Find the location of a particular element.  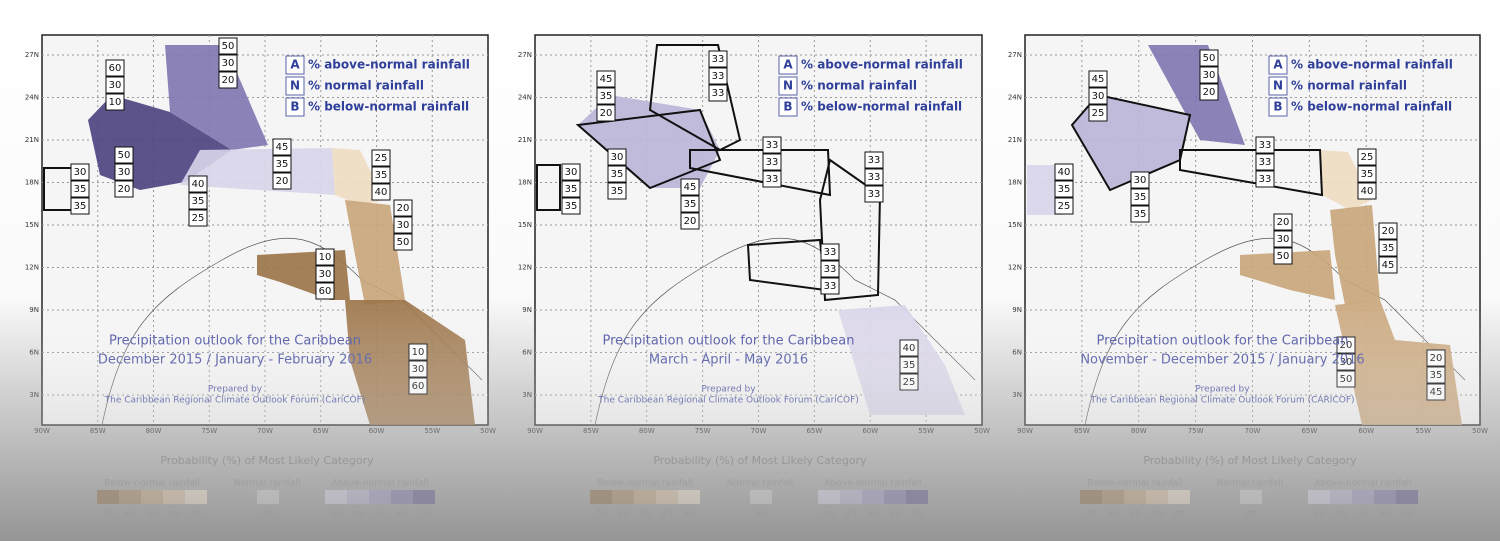

lat-label: 12N is located at coordinates (1015, 268).